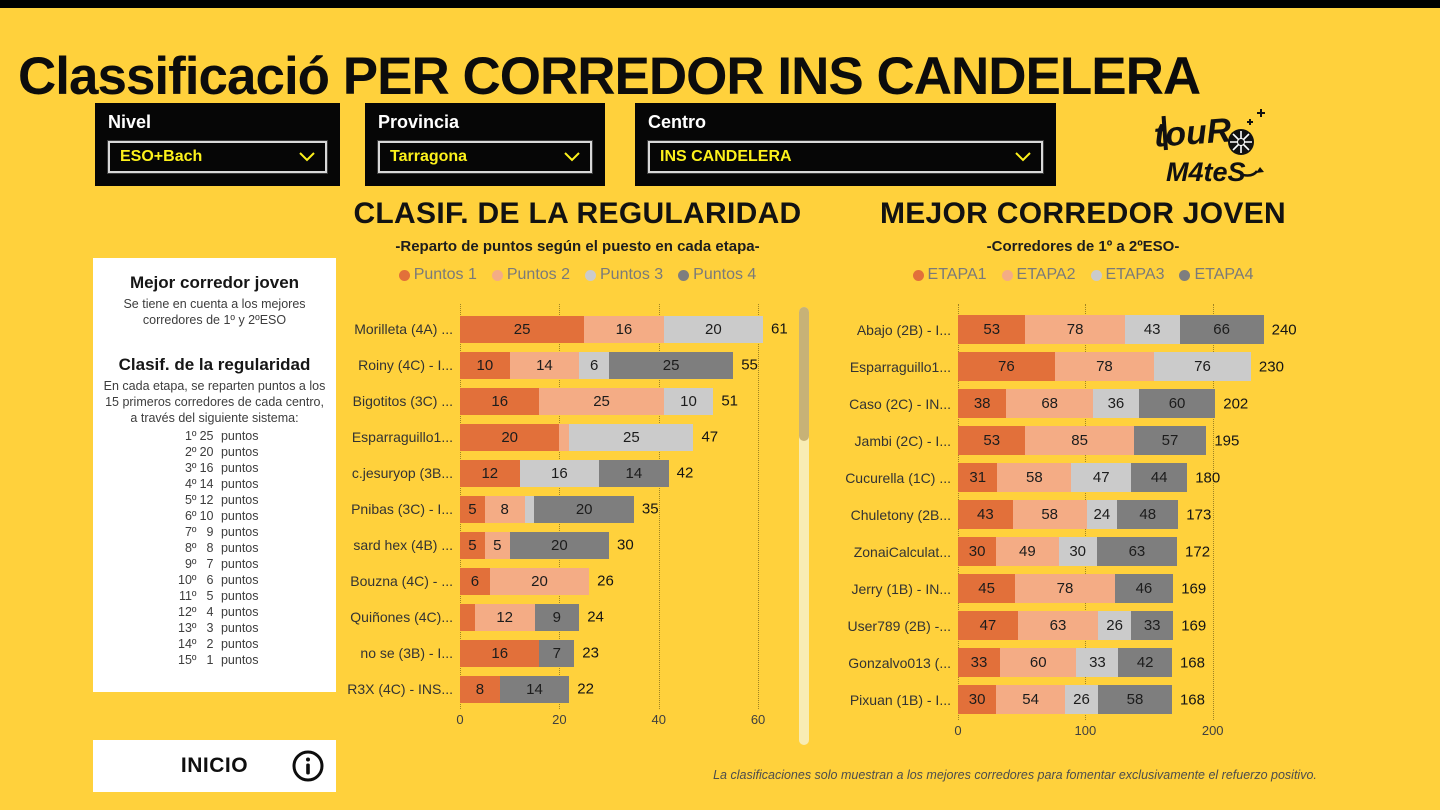 The height and width of the screenshot is (810, 1440). What do you see at coordinates (538, 274) in the screenshot?
I see `legend-label: Puntos 2` at bounding box center [538, 274].